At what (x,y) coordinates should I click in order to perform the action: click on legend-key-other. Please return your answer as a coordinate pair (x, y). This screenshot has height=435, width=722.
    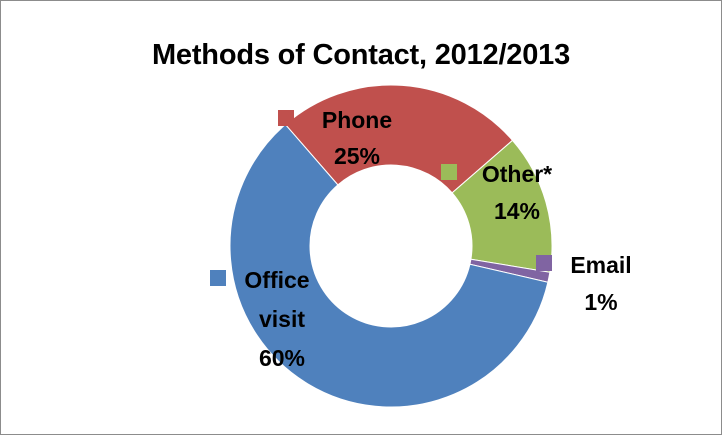
    Looking at the image, I should click on (449, 172).